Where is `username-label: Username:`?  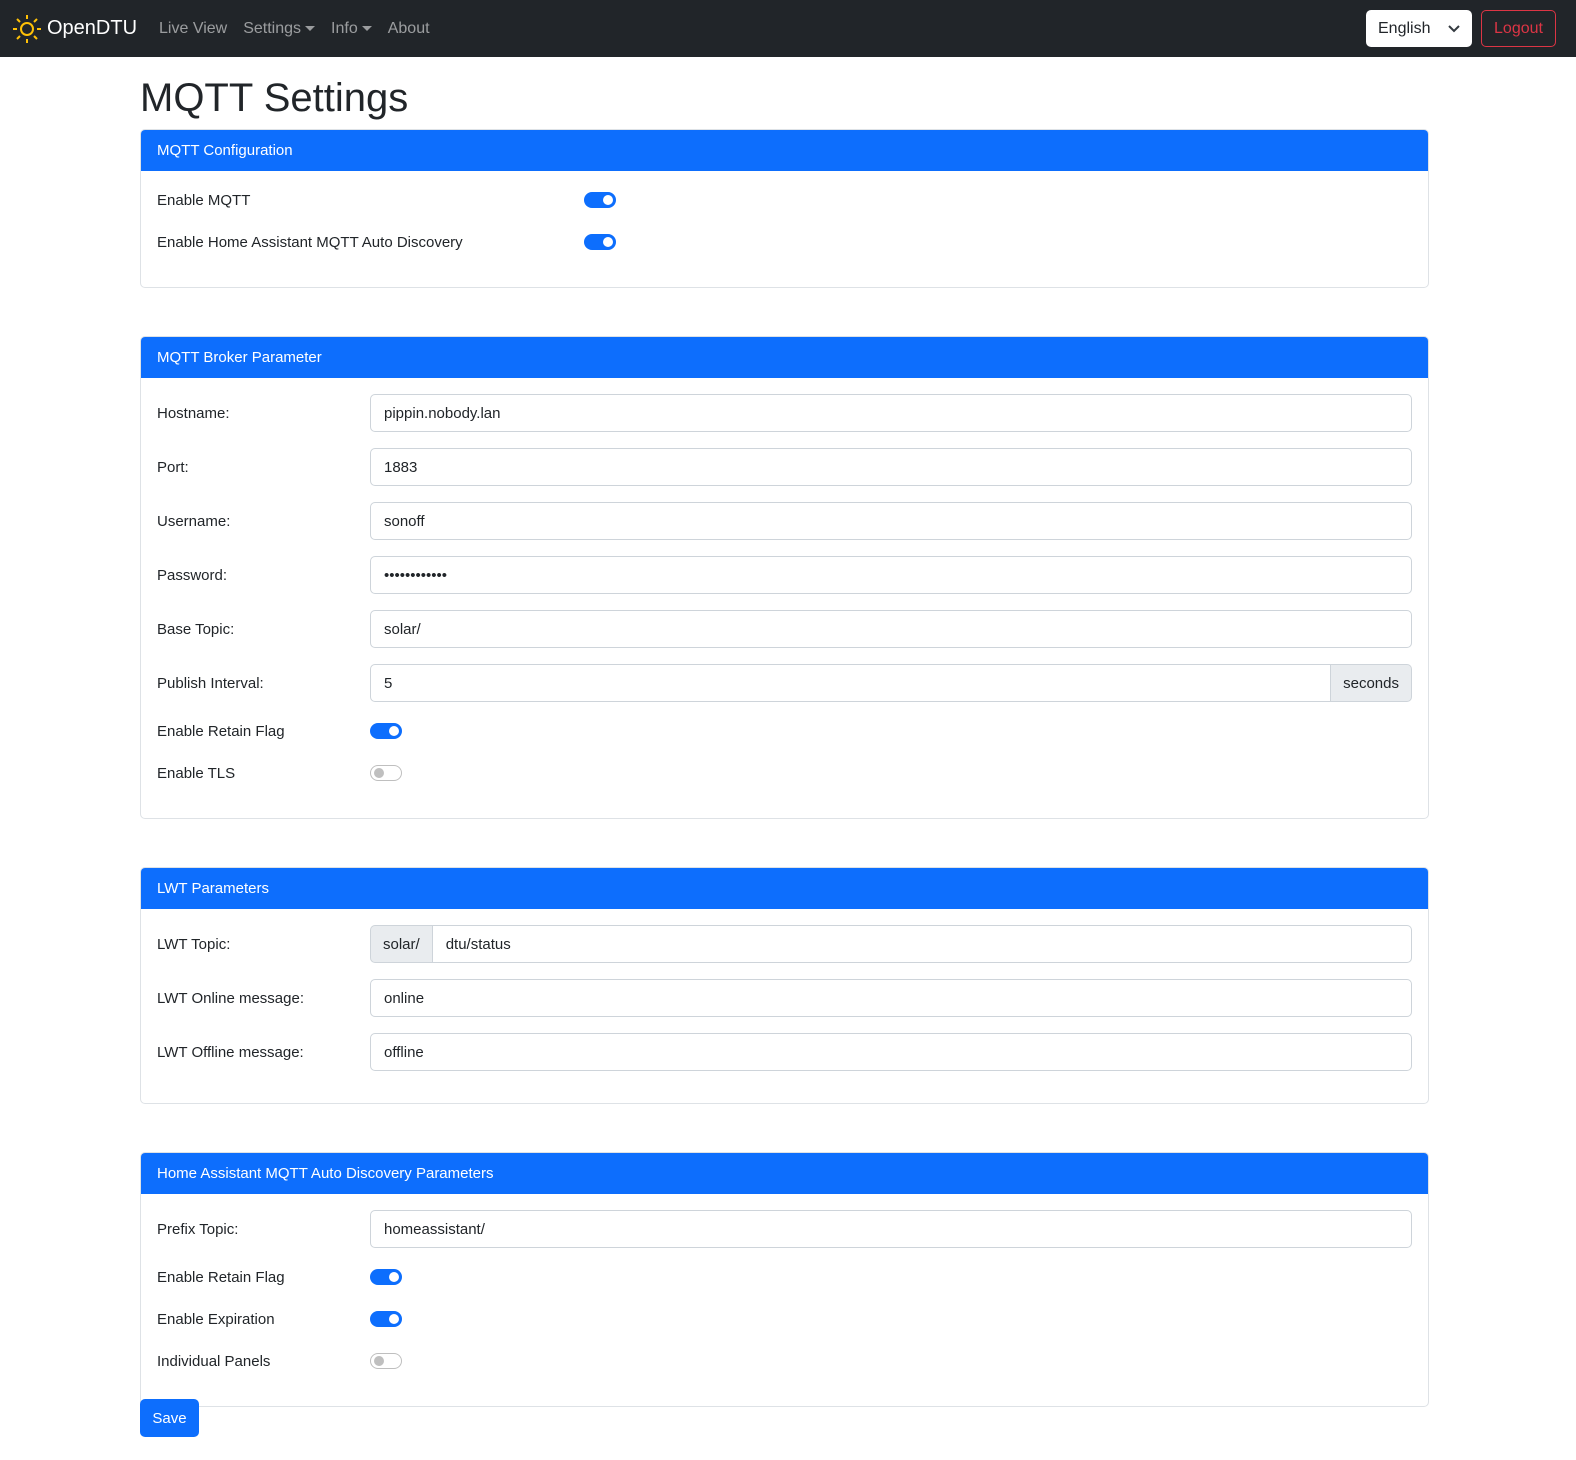
username-label: Username: is located at coordinates (194, 521).